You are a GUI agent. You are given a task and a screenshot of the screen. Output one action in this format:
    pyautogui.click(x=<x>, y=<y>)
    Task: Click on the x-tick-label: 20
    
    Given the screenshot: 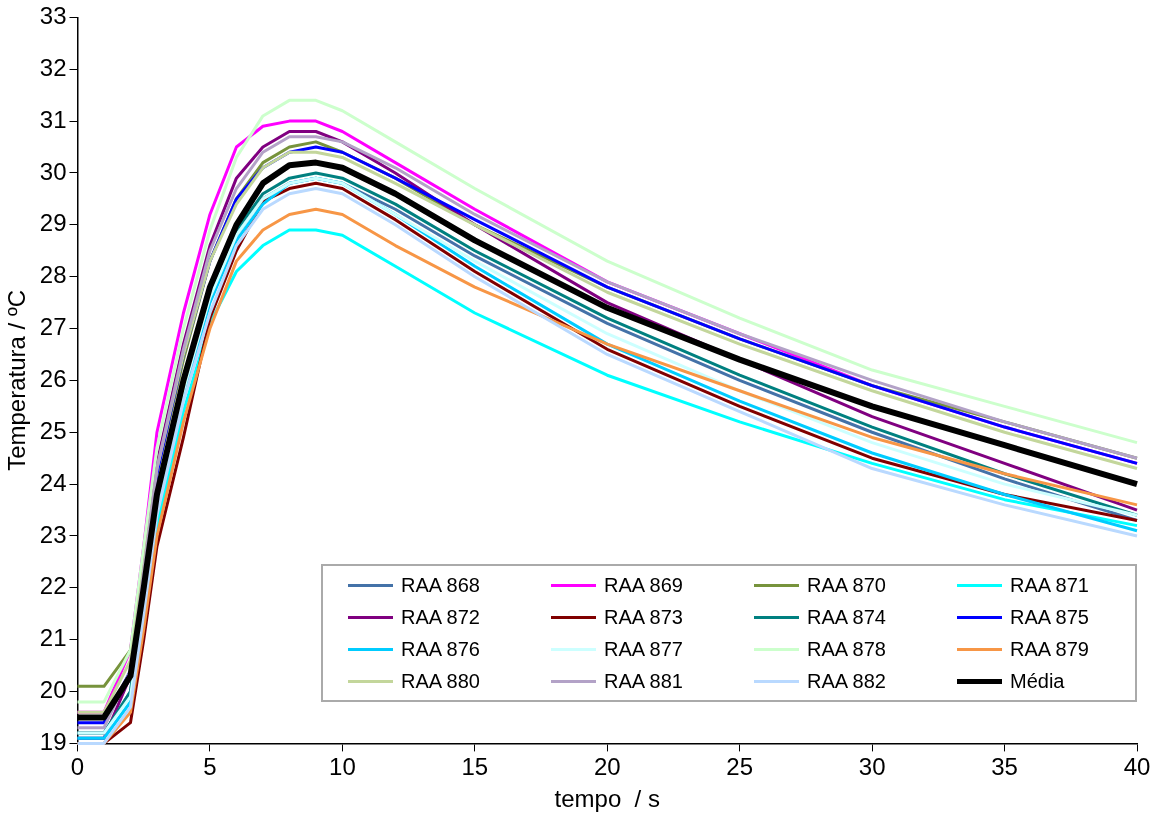 What is the action you would take?
    pyautogui.click(x=607, y=767)
    